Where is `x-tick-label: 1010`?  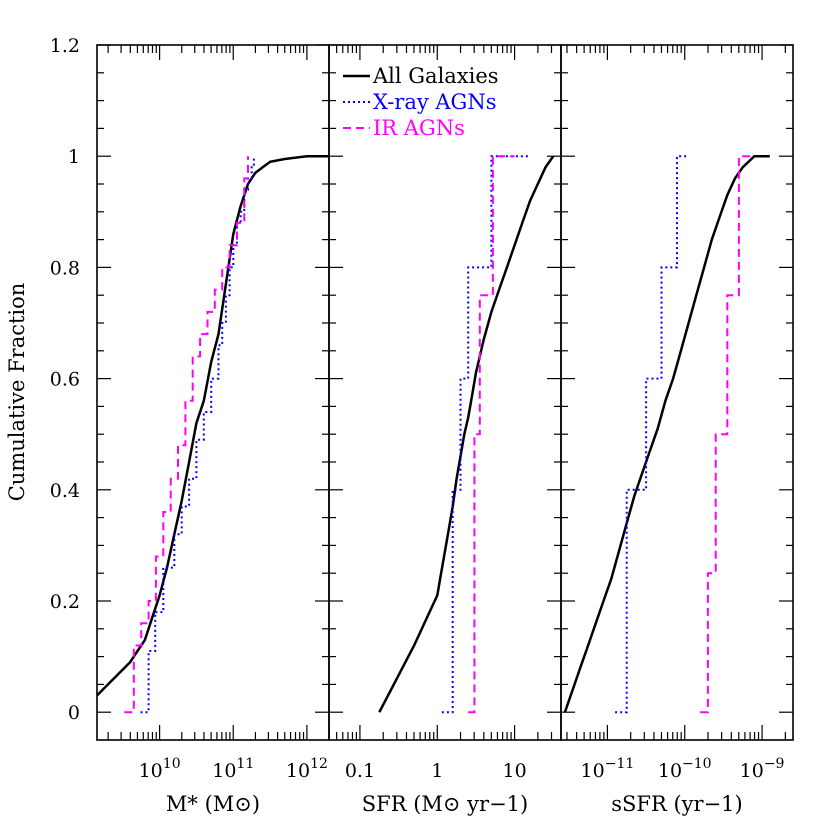 x-tick-label: 1010 is located at coordinates (160, 769).